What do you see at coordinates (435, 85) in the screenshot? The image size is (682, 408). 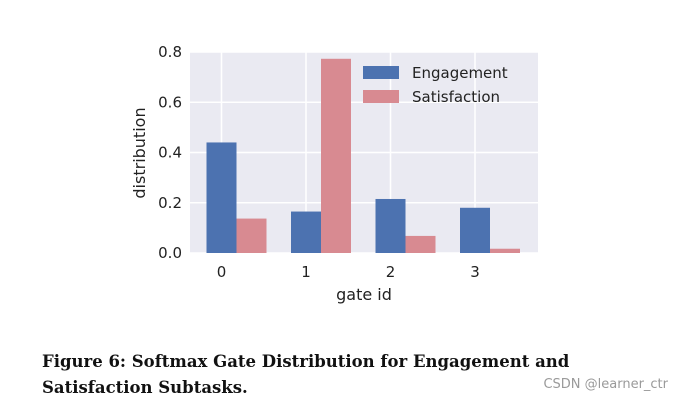 I see `legend: Engagement Satisfaction` at bounding box center [435, 85].